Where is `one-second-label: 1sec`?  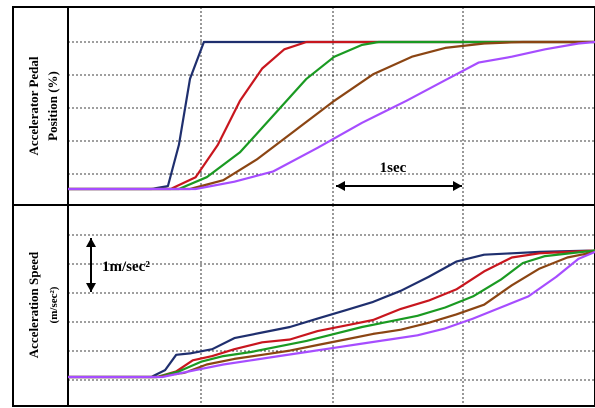 one-second-label: 1sec is located at coordinates (393, 168).